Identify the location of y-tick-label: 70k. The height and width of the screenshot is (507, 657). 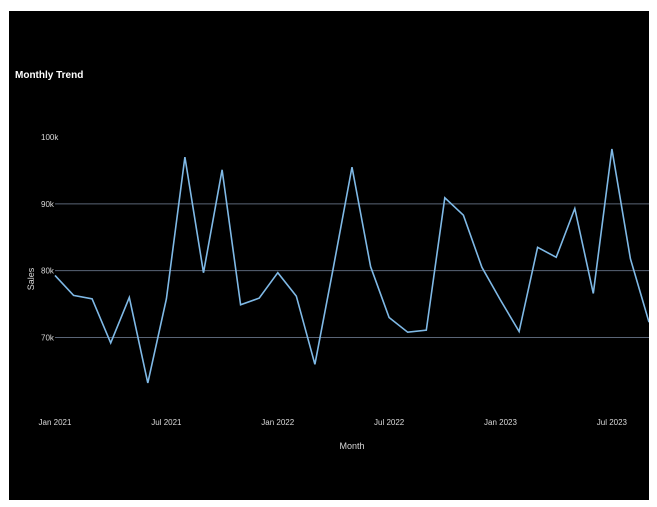
(48, 338).